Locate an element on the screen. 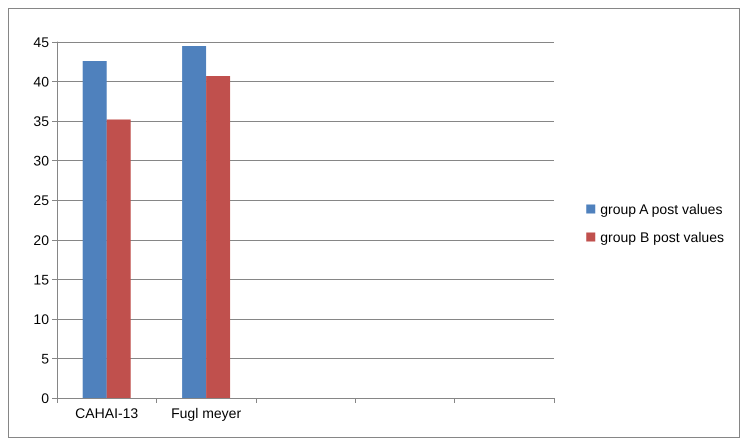  y-tick-label: 5 is located at coordinates (45, 358).